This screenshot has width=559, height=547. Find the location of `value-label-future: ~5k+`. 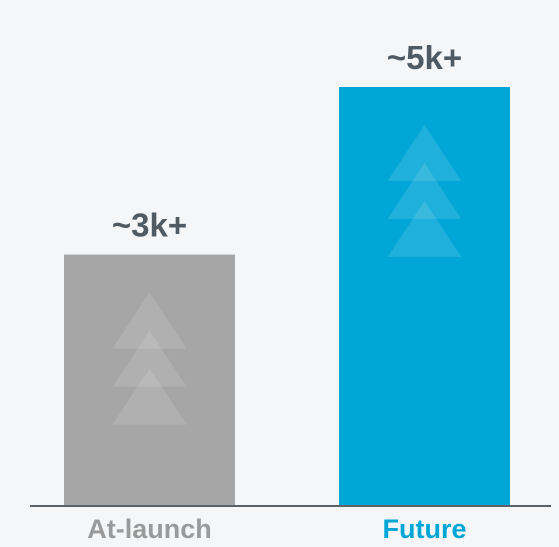

value-label-future: ~5k+ is located at coordinates (424, 57).